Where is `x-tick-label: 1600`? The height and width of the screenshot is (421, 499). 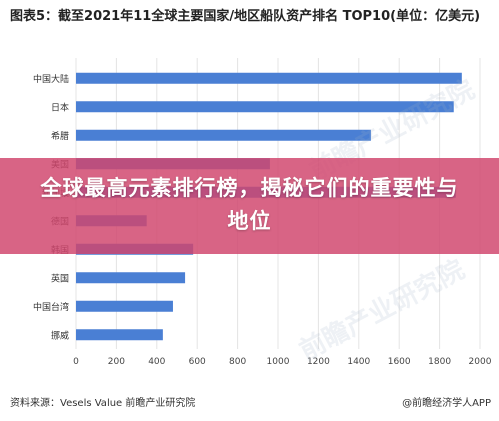 x-tick-label: 1600 is located at coordinates (399, 362).